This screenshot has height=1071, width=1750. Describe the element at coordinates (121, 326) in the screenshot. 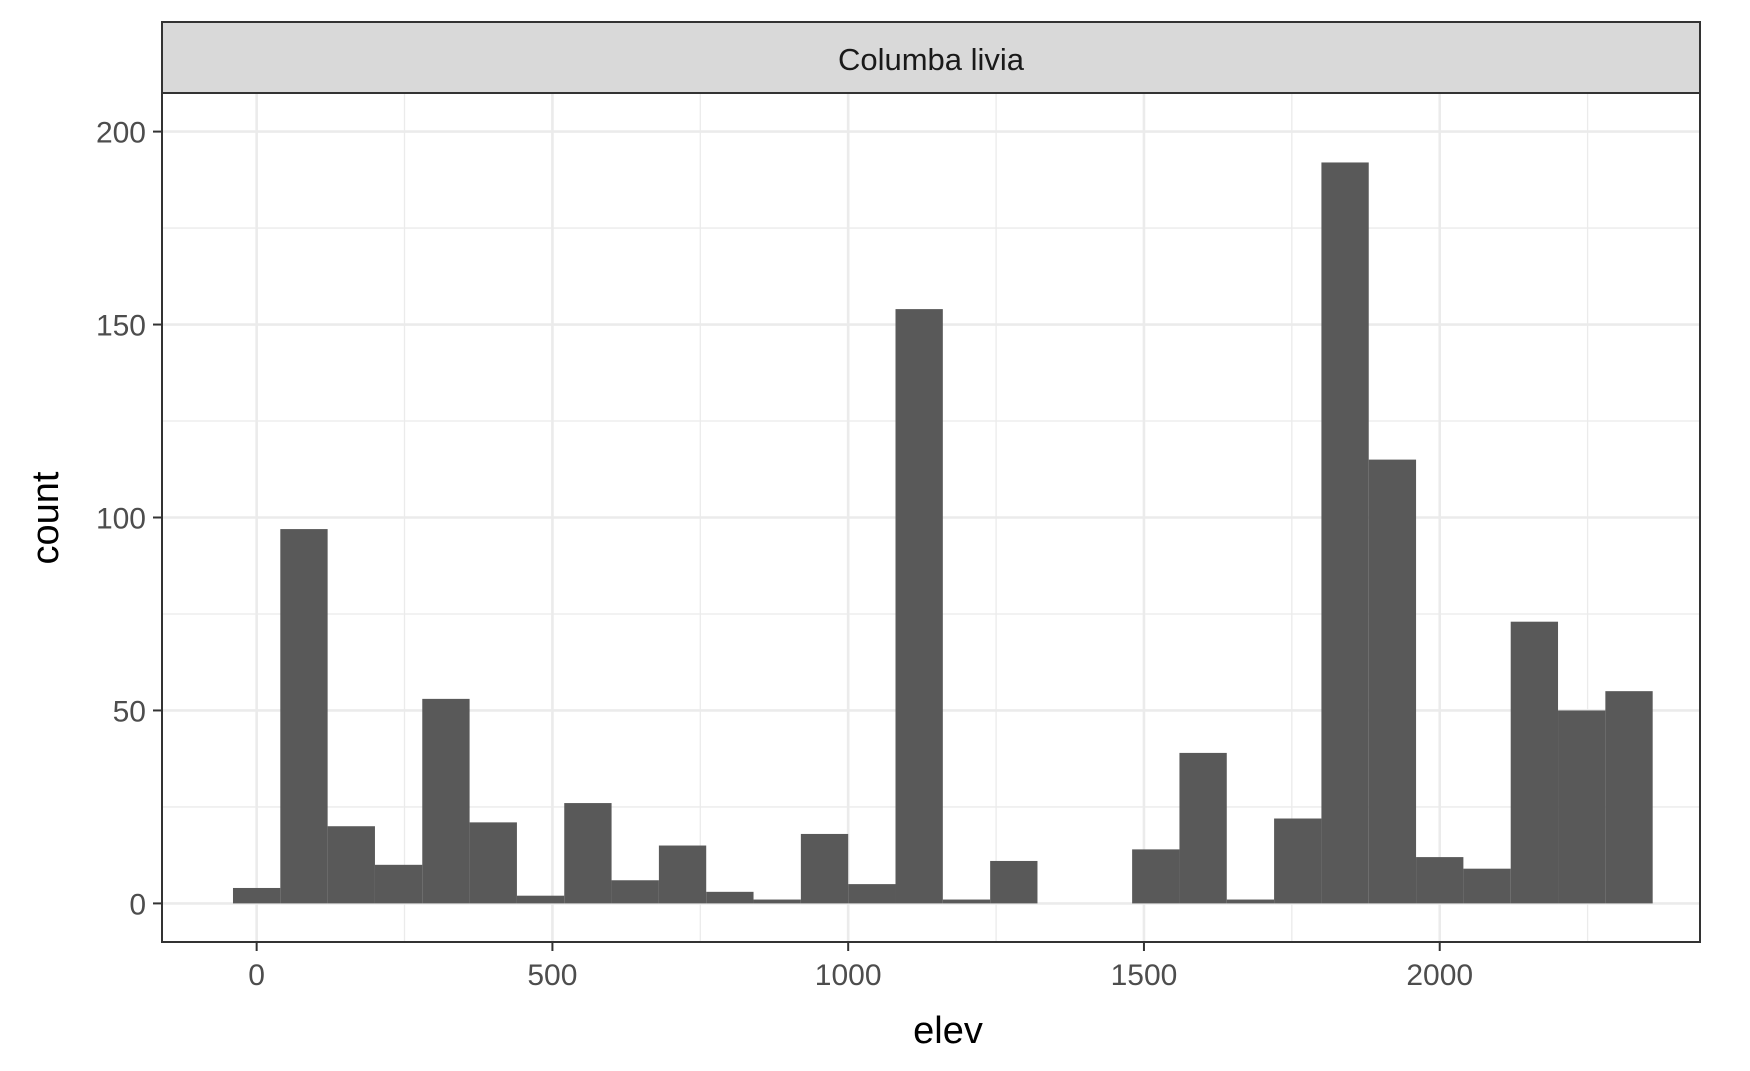

I see `y-tick-label: 150` at that location.